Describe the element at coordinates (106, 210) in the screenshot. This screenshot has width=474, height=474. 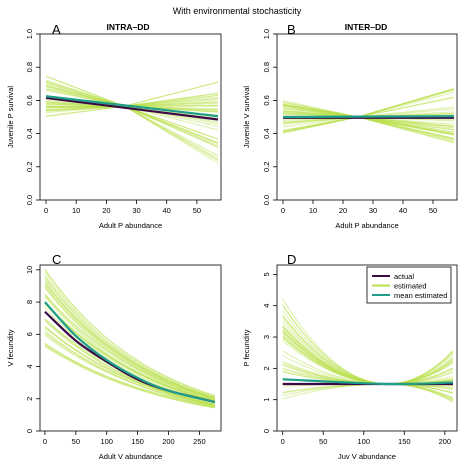
I see `x-tick-label: 20` at that location.